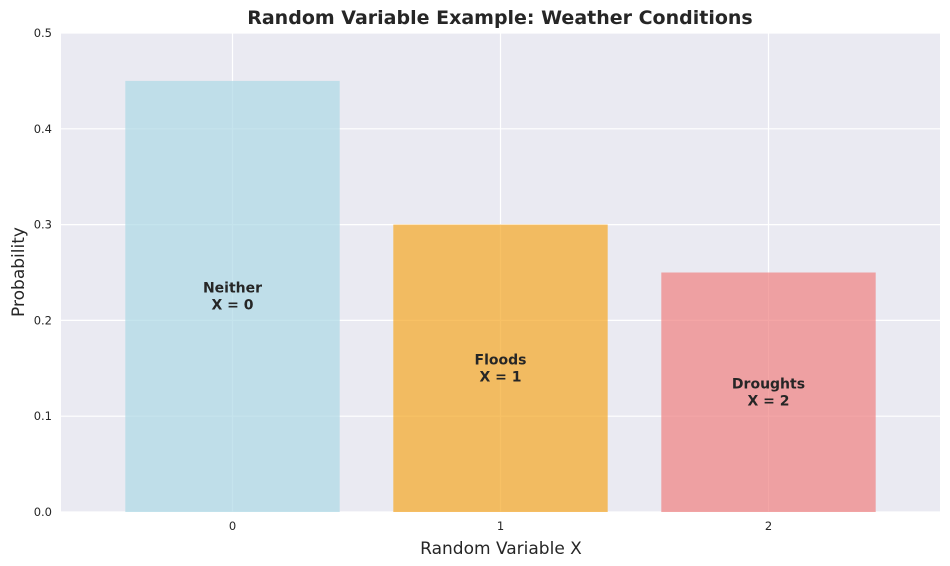  What do you see at coordinates (768, 401) in the screenshot?
I see `bar-label-value: X = 2` at bounding box center [768, 401].